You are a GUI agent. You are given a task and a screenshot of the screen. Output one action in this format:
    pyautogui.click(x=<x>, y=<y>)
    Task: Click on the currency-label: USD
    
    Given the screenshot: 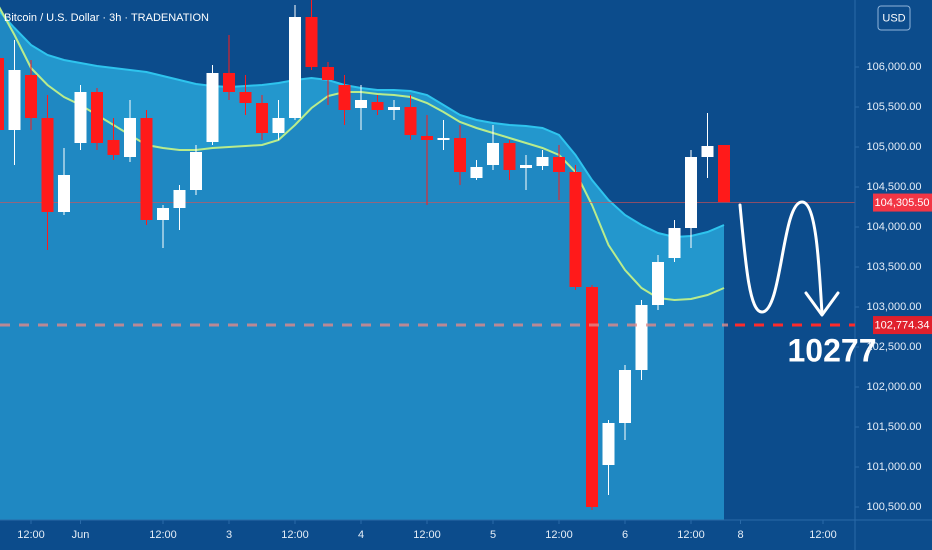 What is the action you would take?
    pyautogui.click(x=893, y=18)
    